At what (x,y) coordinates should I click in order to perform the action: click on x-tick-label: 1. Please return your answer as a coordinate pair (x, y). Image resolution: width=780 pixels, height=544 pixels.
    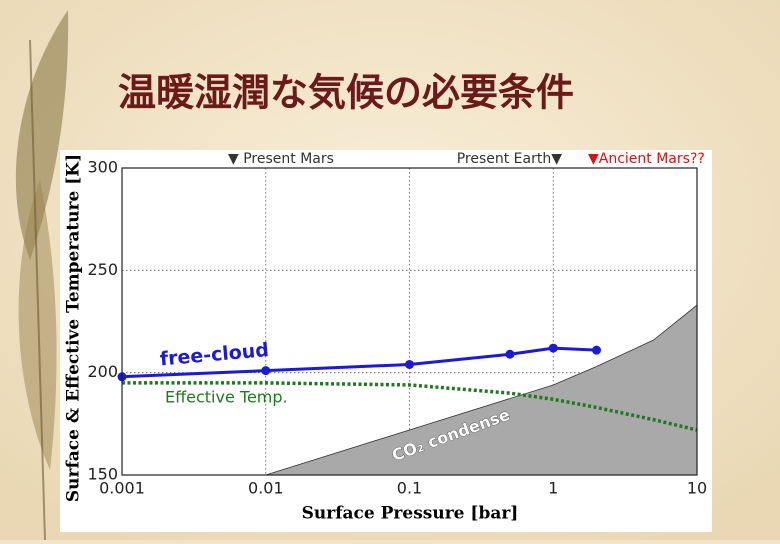
    Looking at the image, I should click on (553, 488).